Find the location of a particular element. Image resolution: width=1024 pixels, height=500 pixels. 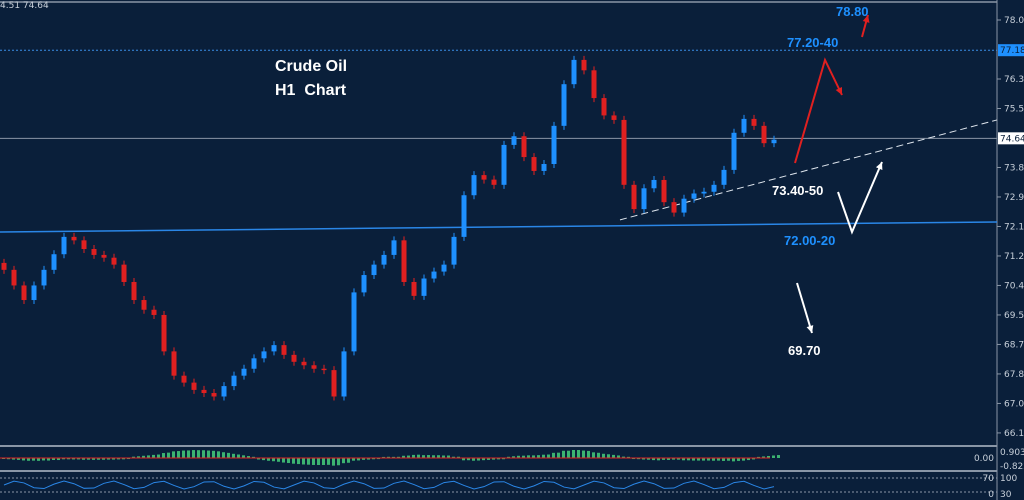

y-tick-label: 78.05 is located at coordinates (1014, 21).